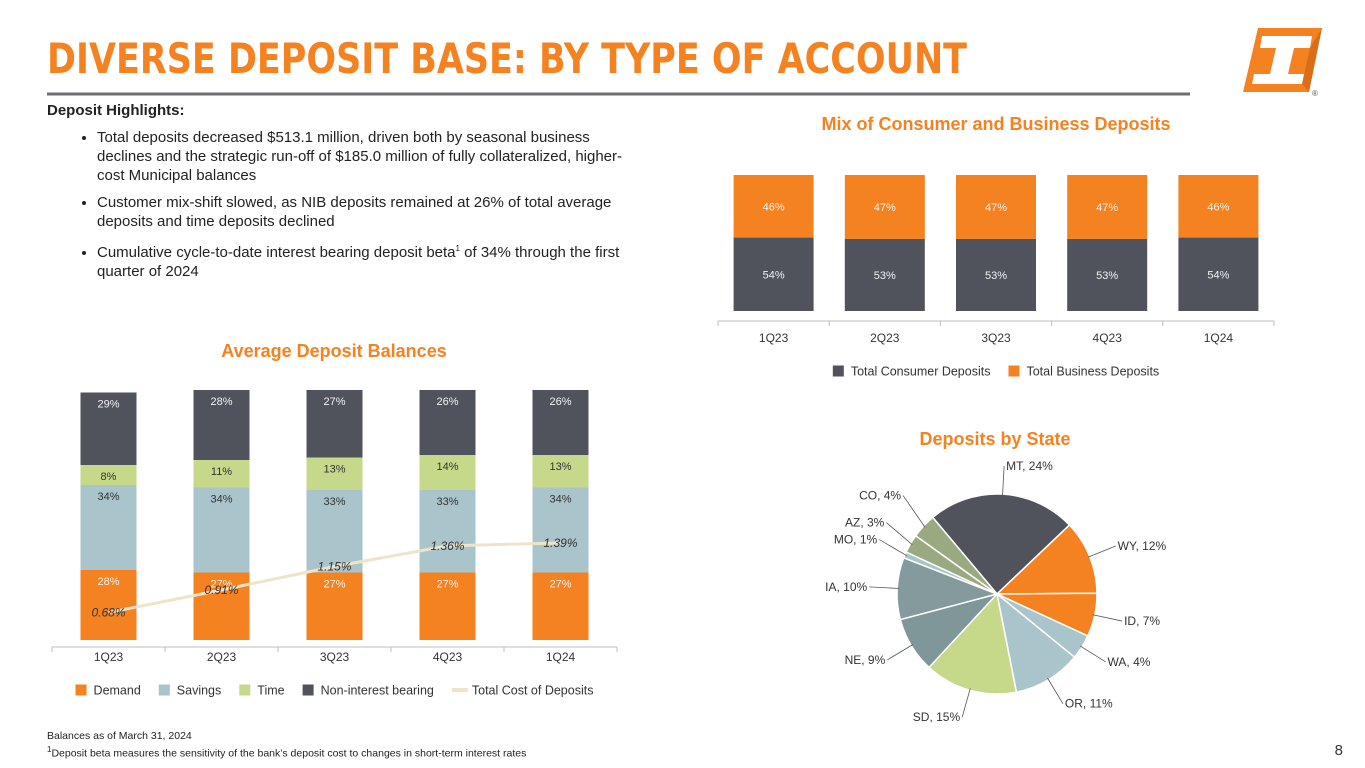 Image resolution: width=1365 pixels, height=768 pixels. I want to click on line-series, so click(334, 578).